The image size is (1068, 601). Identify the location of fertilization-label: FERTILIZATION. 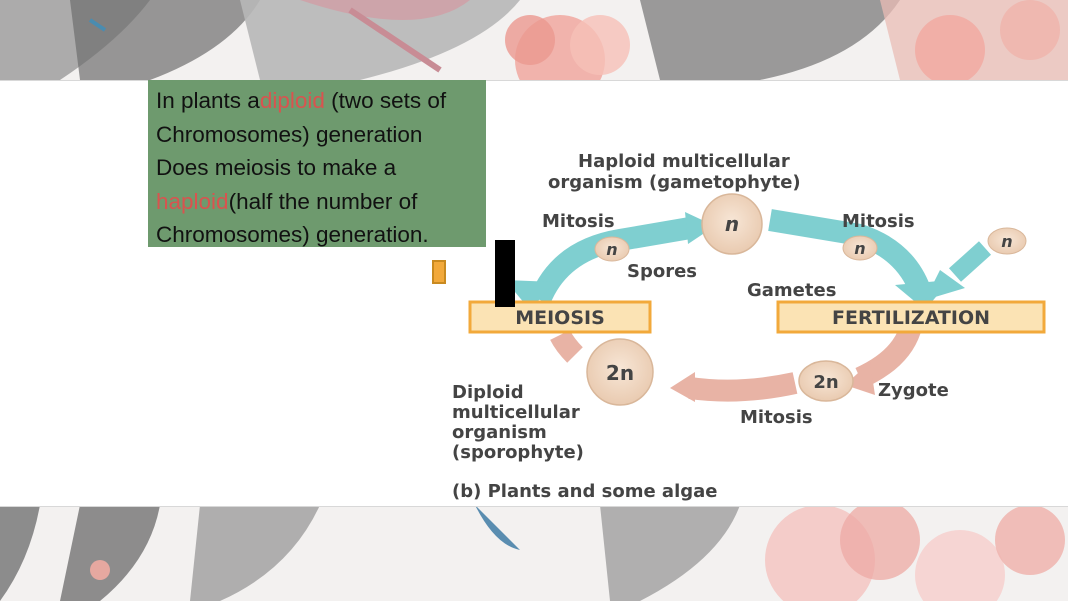
(911, 318).